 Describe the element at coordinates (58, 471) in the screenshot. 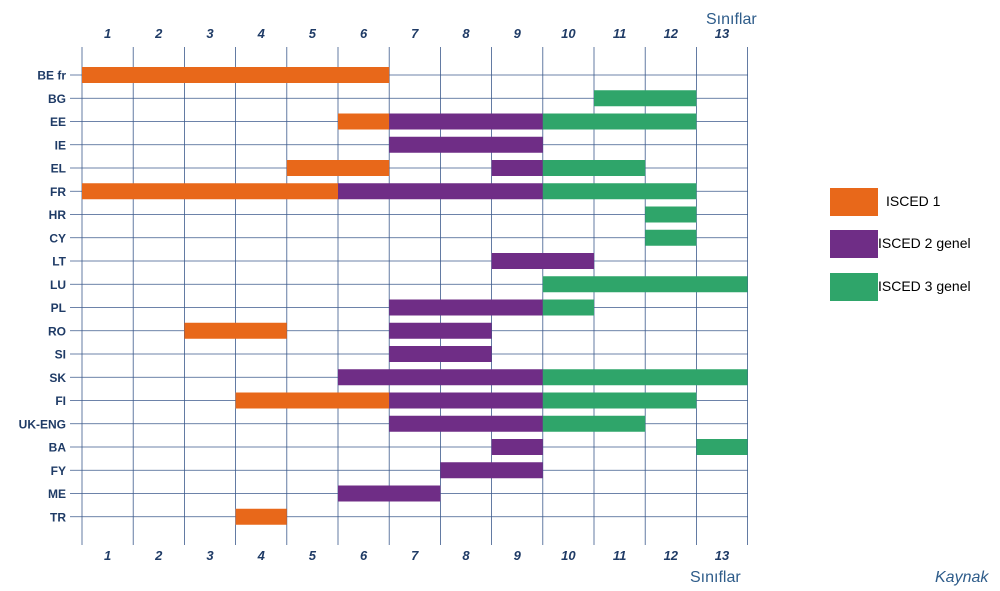

I see `country-label: FY` at that location.